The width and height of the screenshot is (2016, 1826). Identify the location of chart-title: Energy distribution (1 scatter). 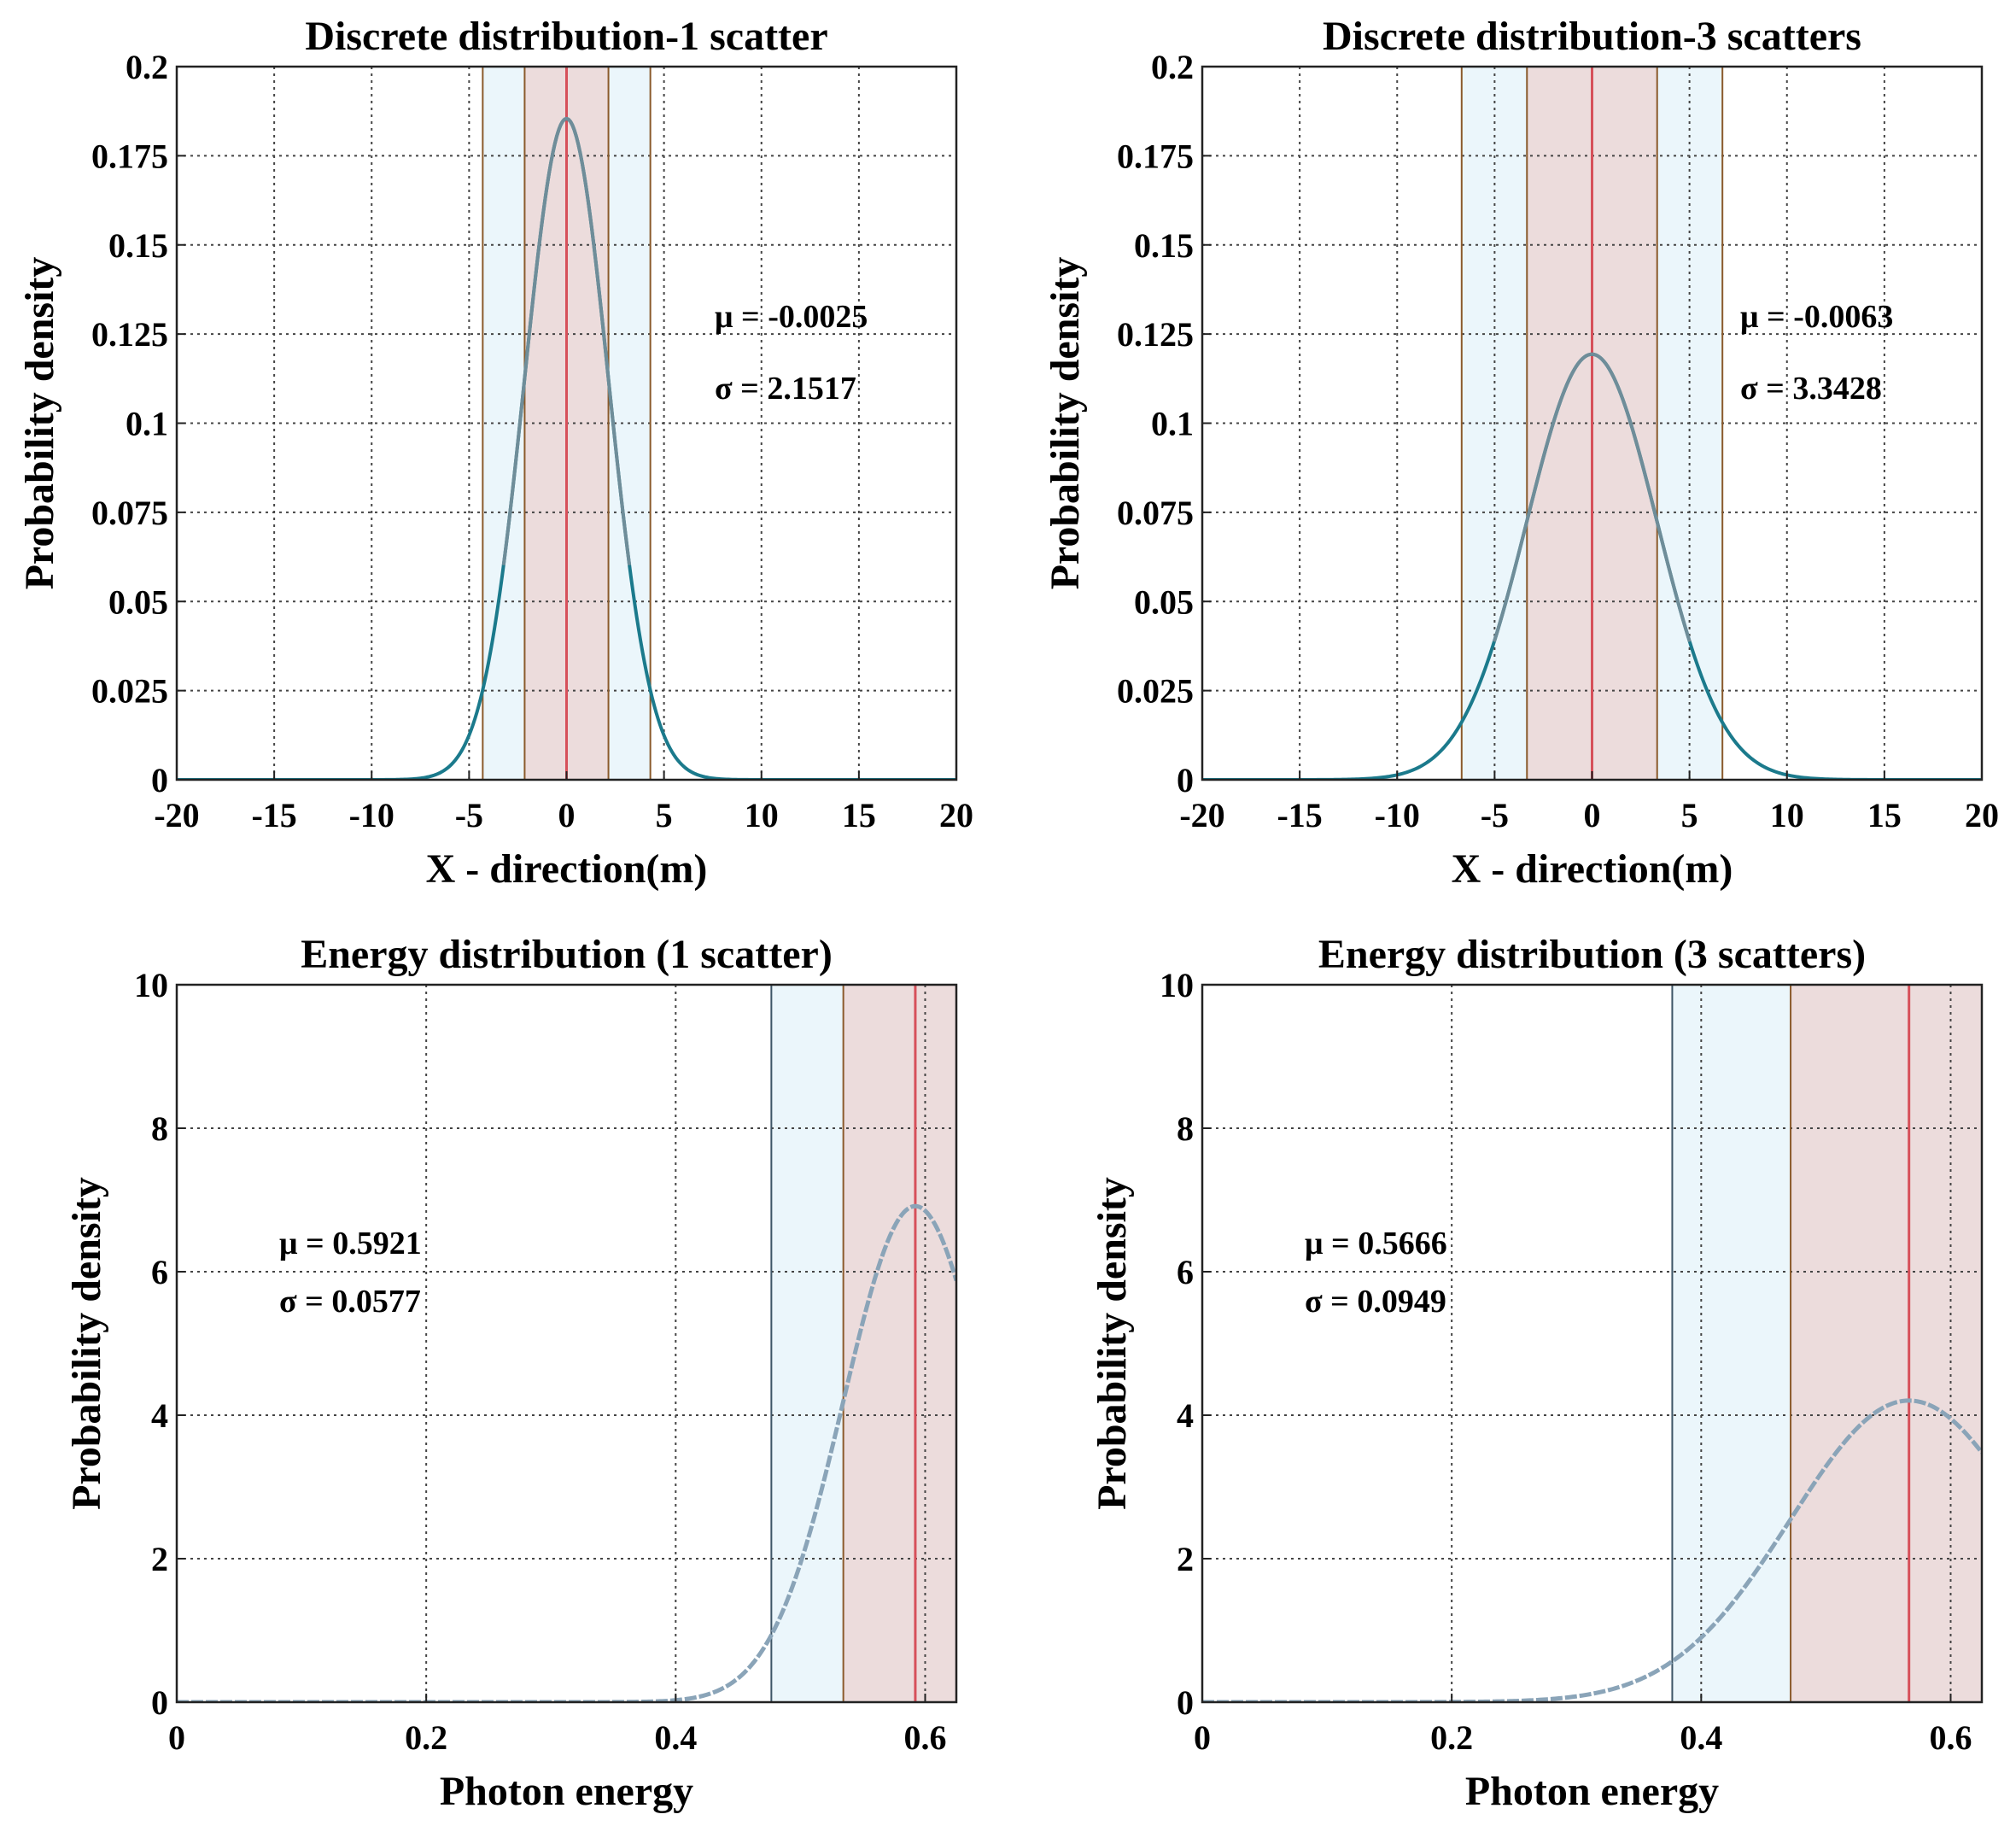
(567, 954).